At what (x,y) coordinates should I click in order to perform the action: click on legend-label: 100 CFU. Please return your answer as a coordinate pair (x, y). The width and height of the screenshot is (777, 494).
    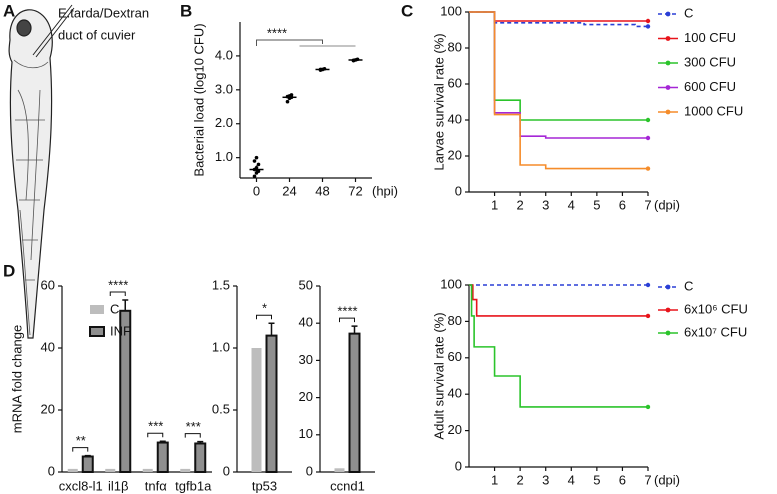
    Looking at the image, I should click on (710, 37).